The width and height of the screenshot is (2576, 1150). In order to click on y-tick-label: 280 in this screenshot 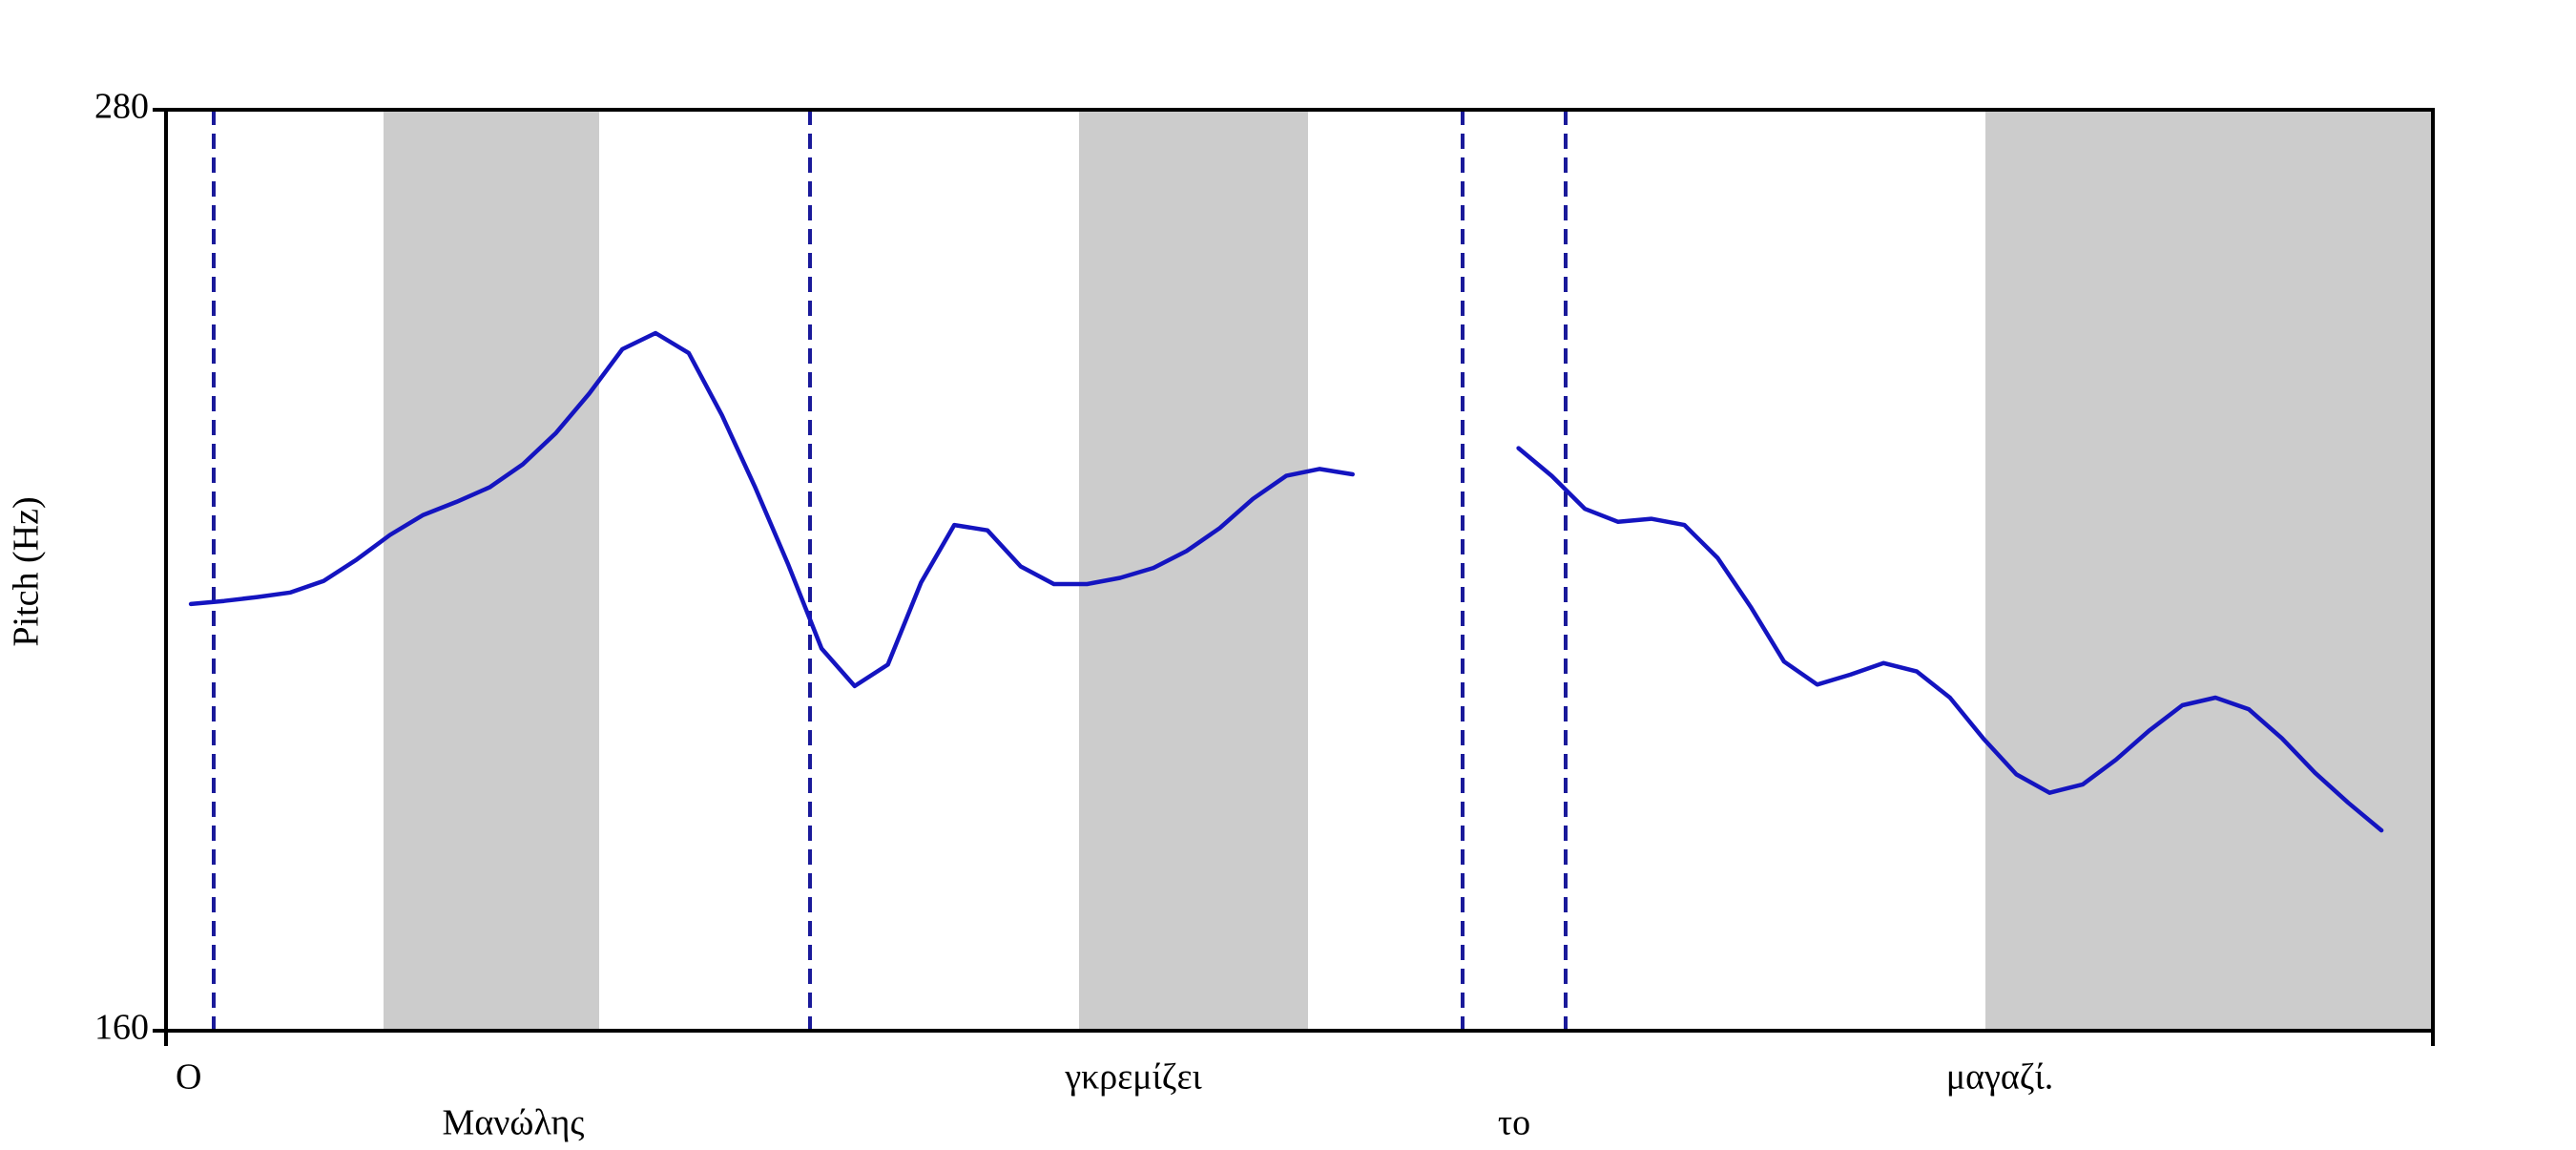, I will do `click(121, 107)`.